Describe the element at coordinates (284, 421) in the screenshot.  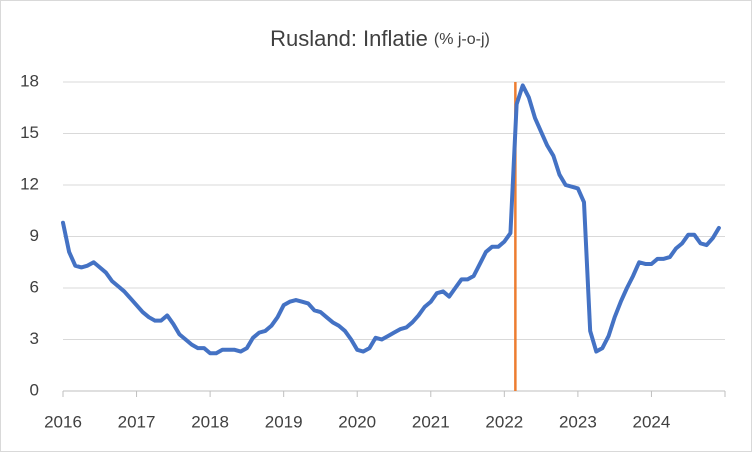
I see `x-tick-label: 2019` at that location.